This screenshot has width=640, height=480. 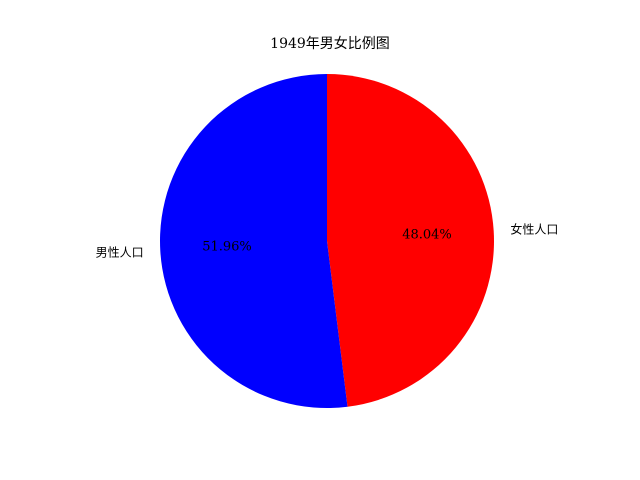 What do you see at coordinates (427, 234) in the screenshot?
I see `slice-percentage-label: 48.04%` at bounding box center [427, 234].